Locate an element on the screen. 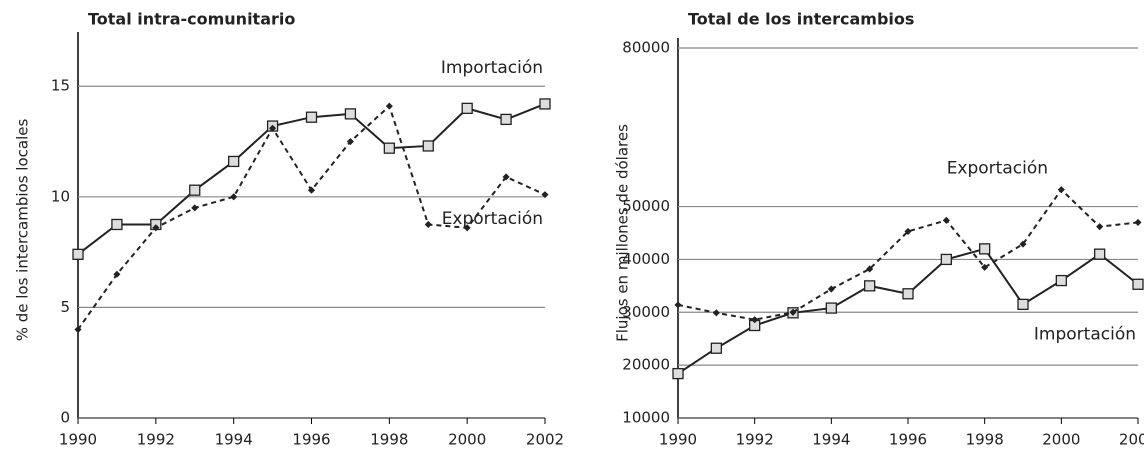 This screenshot has height=454, width=1144. y-tick-label: 50000 is located at coordinates (646, 206).